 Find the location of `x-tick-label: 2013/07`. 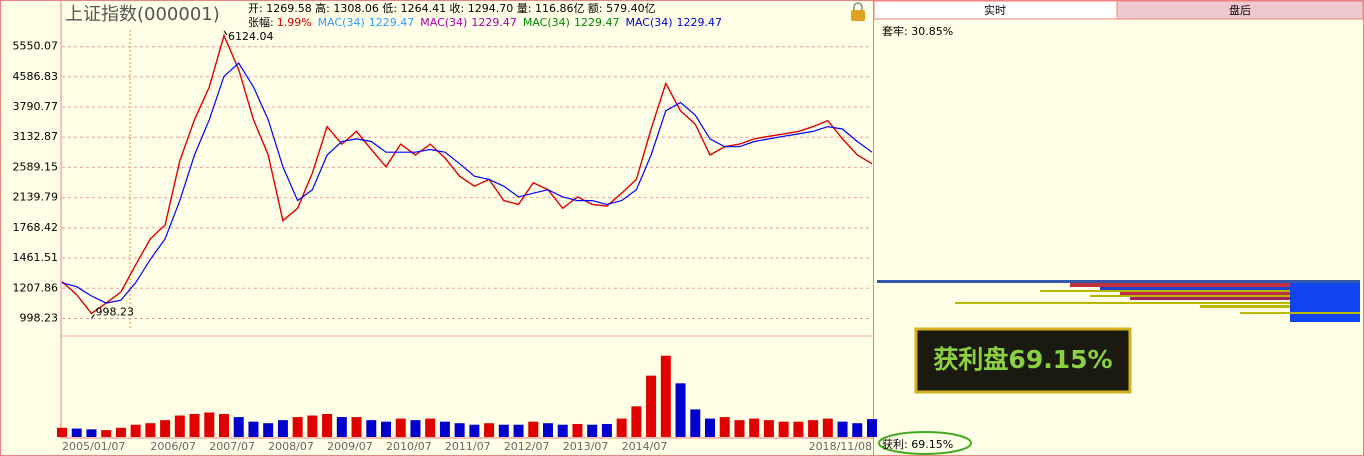

x-tick-label: 2013/07 is located at coordinates (586, 446).